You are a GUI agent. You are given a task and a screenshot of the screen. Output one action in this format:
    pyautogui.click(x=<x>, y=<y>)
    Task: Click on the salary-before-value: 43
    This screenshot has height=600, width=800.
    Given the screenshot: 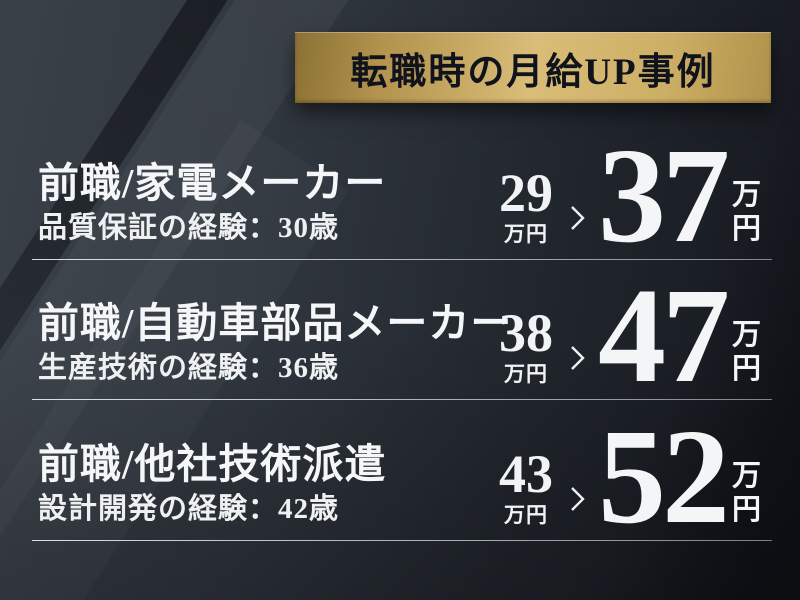 What is the action you would take?
    pyautogui.click(x=526, y=473)
    